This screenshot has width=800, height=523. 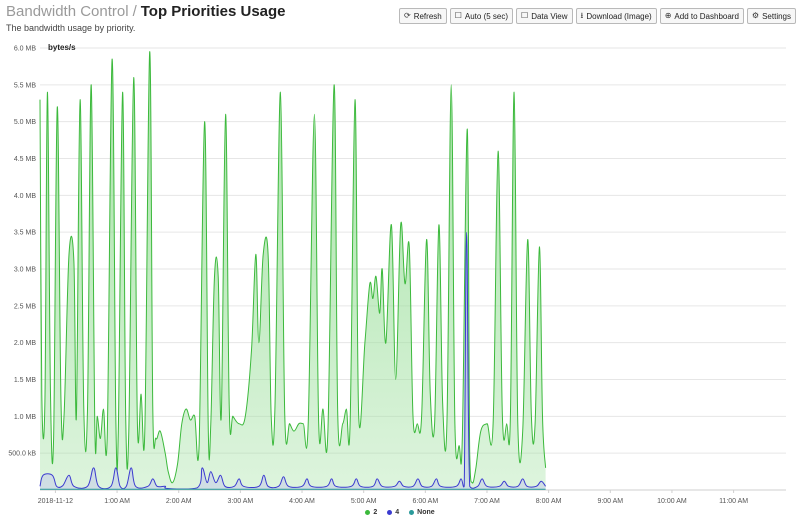 What do you see at coordinates (776, 16) in the screenshot?
I see `toolbar-button-label: Settings` at bounding box center [776, 16].